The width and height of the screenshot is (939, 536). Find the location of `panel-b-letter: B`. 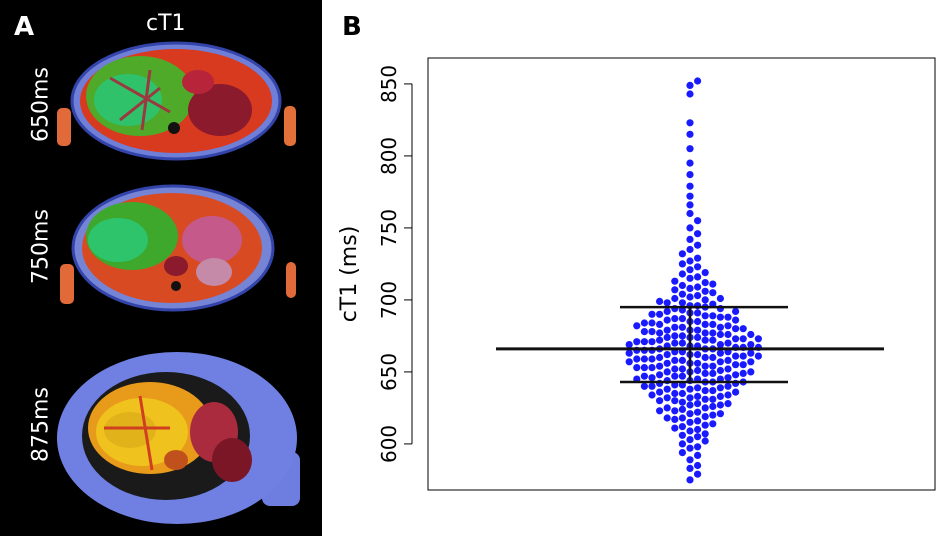

panel-b-letter: B is located at coordinates (352, 27).